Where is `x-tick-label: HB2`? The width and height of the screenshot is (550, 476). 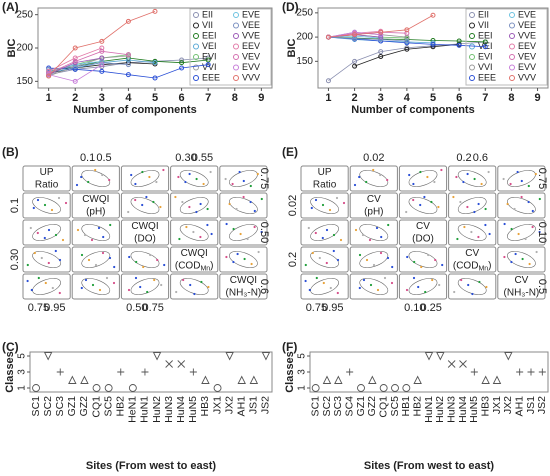
x-tick-label: HB2 is located at coordinates (417, 406).